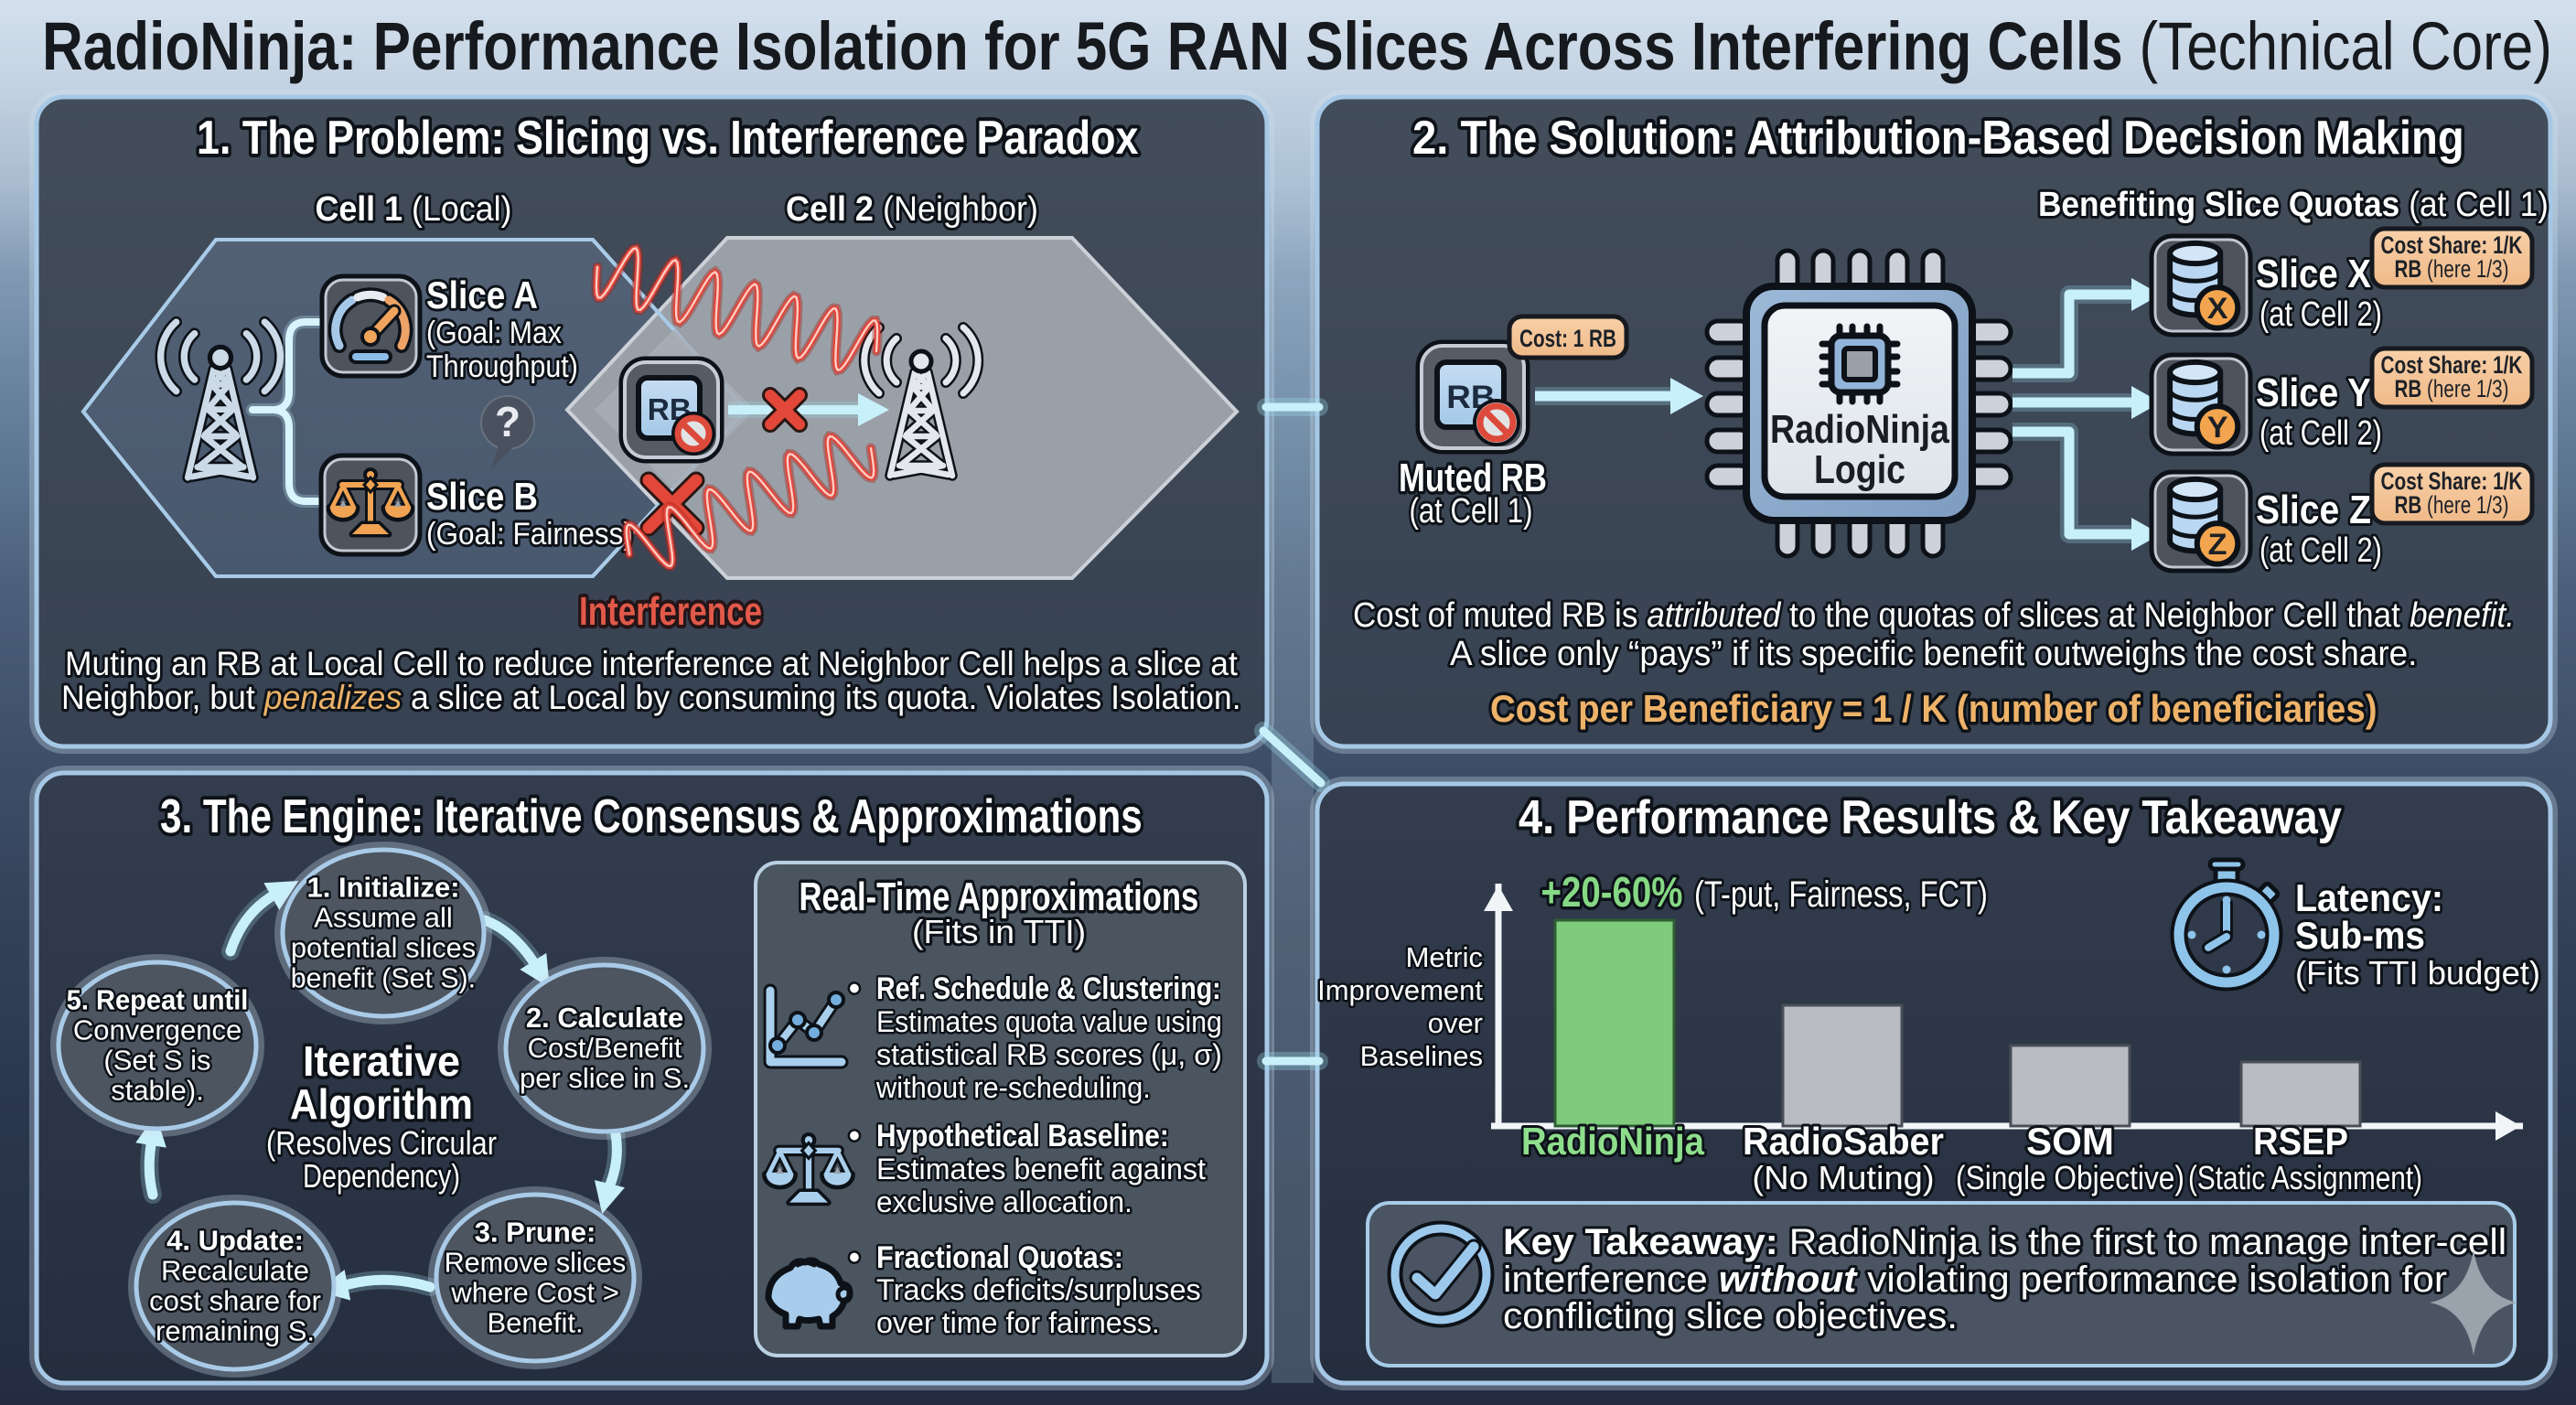 The height and width of the screenshot is (1405, 2576). What do you see at coordinates (1844, 1141) in the screenshot?
I see `svg-text: RadioSaber` at bounding box center [1844, 1141].